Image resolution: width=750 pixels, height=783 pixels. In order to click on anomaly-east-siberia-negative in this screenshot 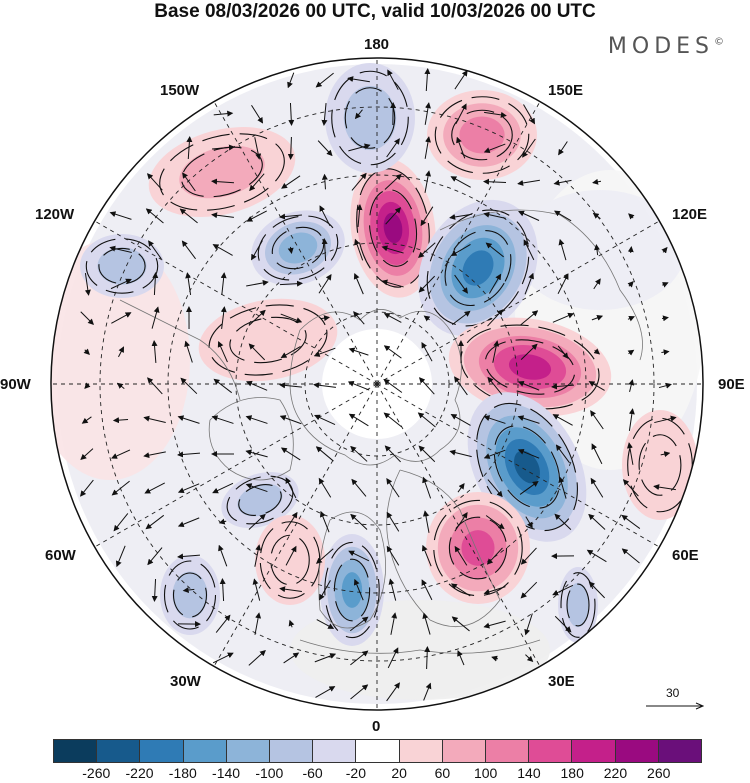, I will do `click(478, 268)`.